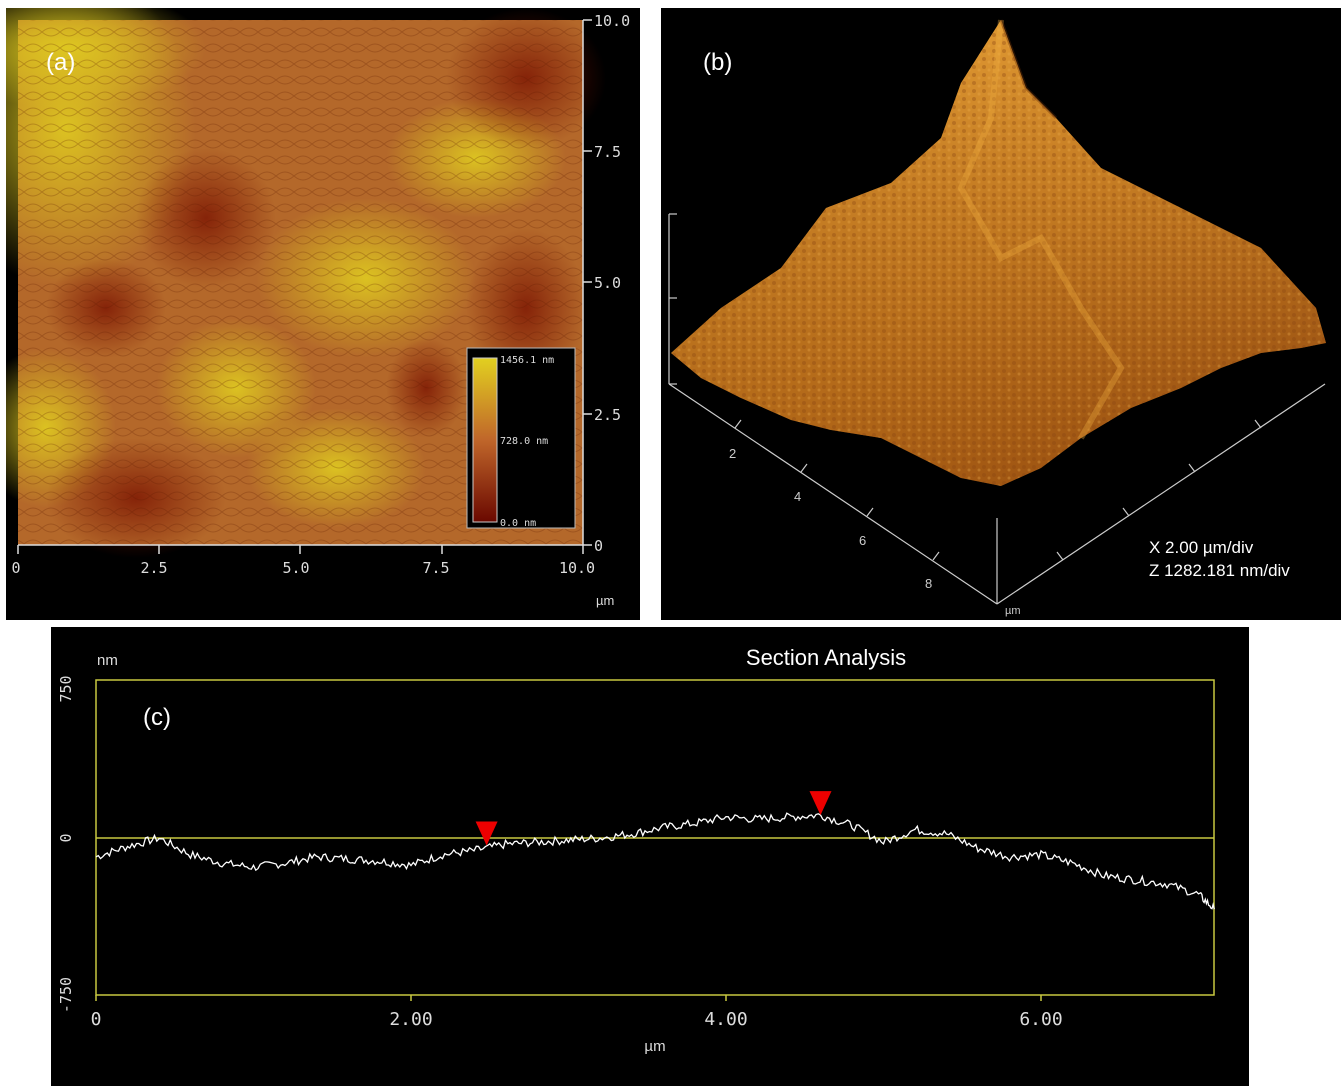  Describe the element at coordinates (1040, 1019) in the screenshot. I see `x-tick-label: 6.00` at that location.